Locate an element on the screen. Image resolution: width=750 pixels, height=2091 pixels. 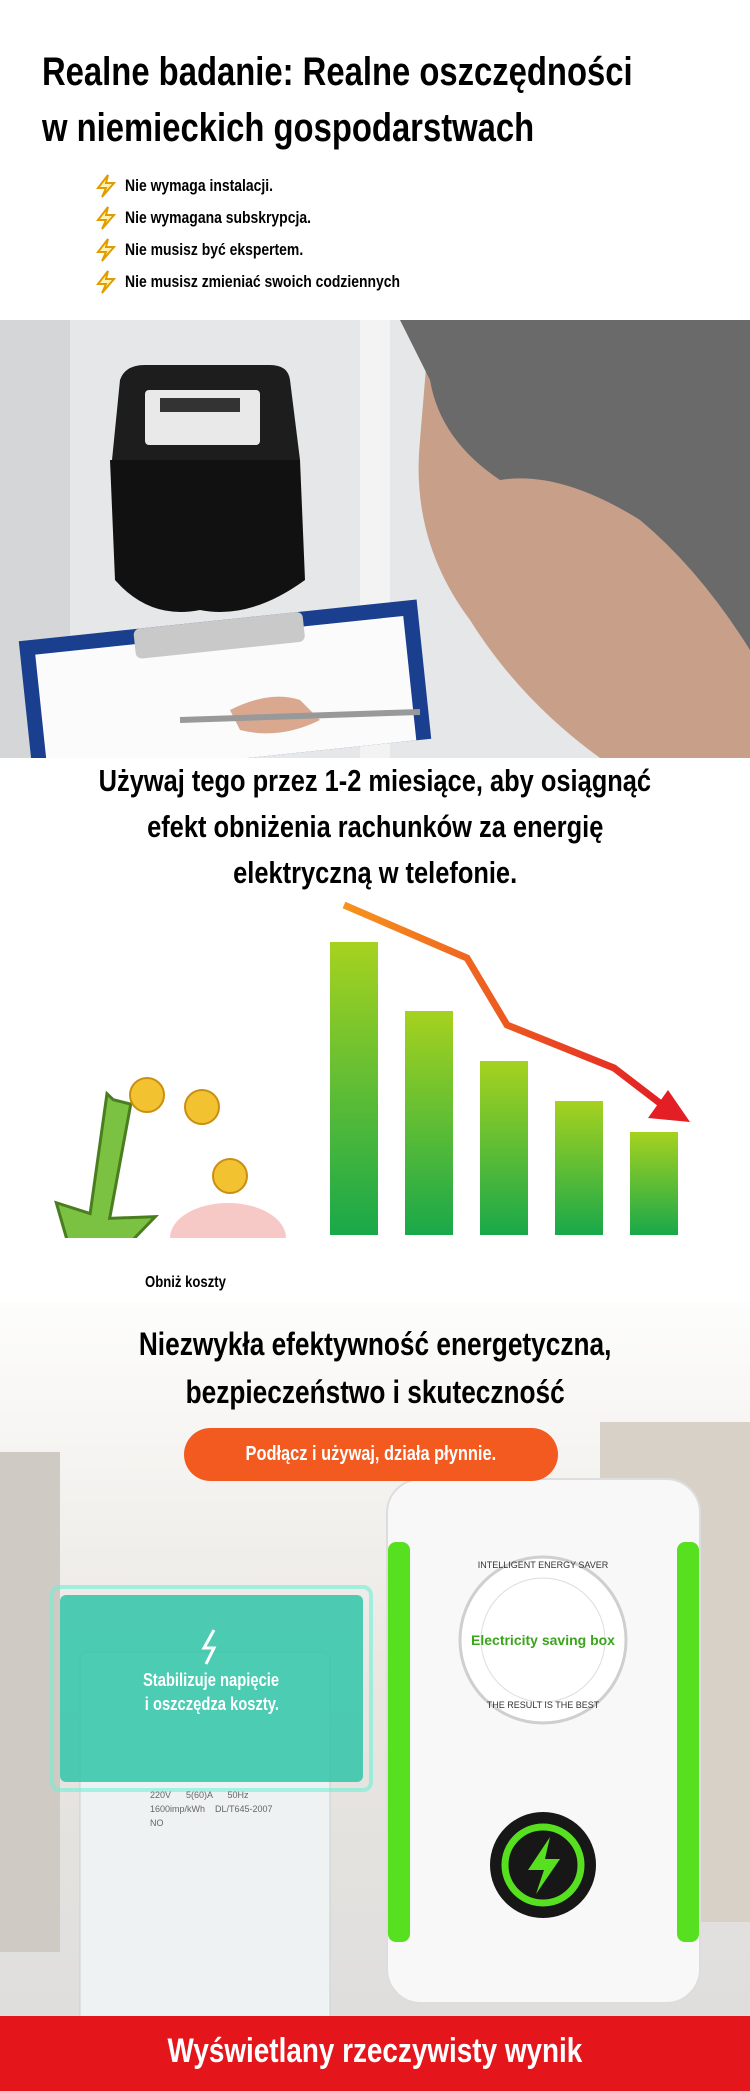
illustration-label: Obniż koszty is located at coordinates (194, 1283).